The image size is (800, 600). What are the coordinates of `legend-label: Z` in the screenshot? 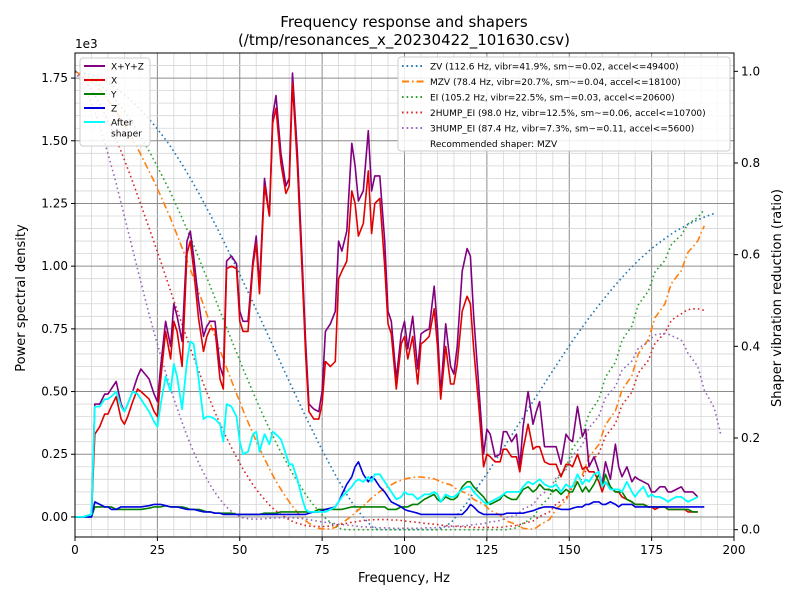 It's located at (114, 110).